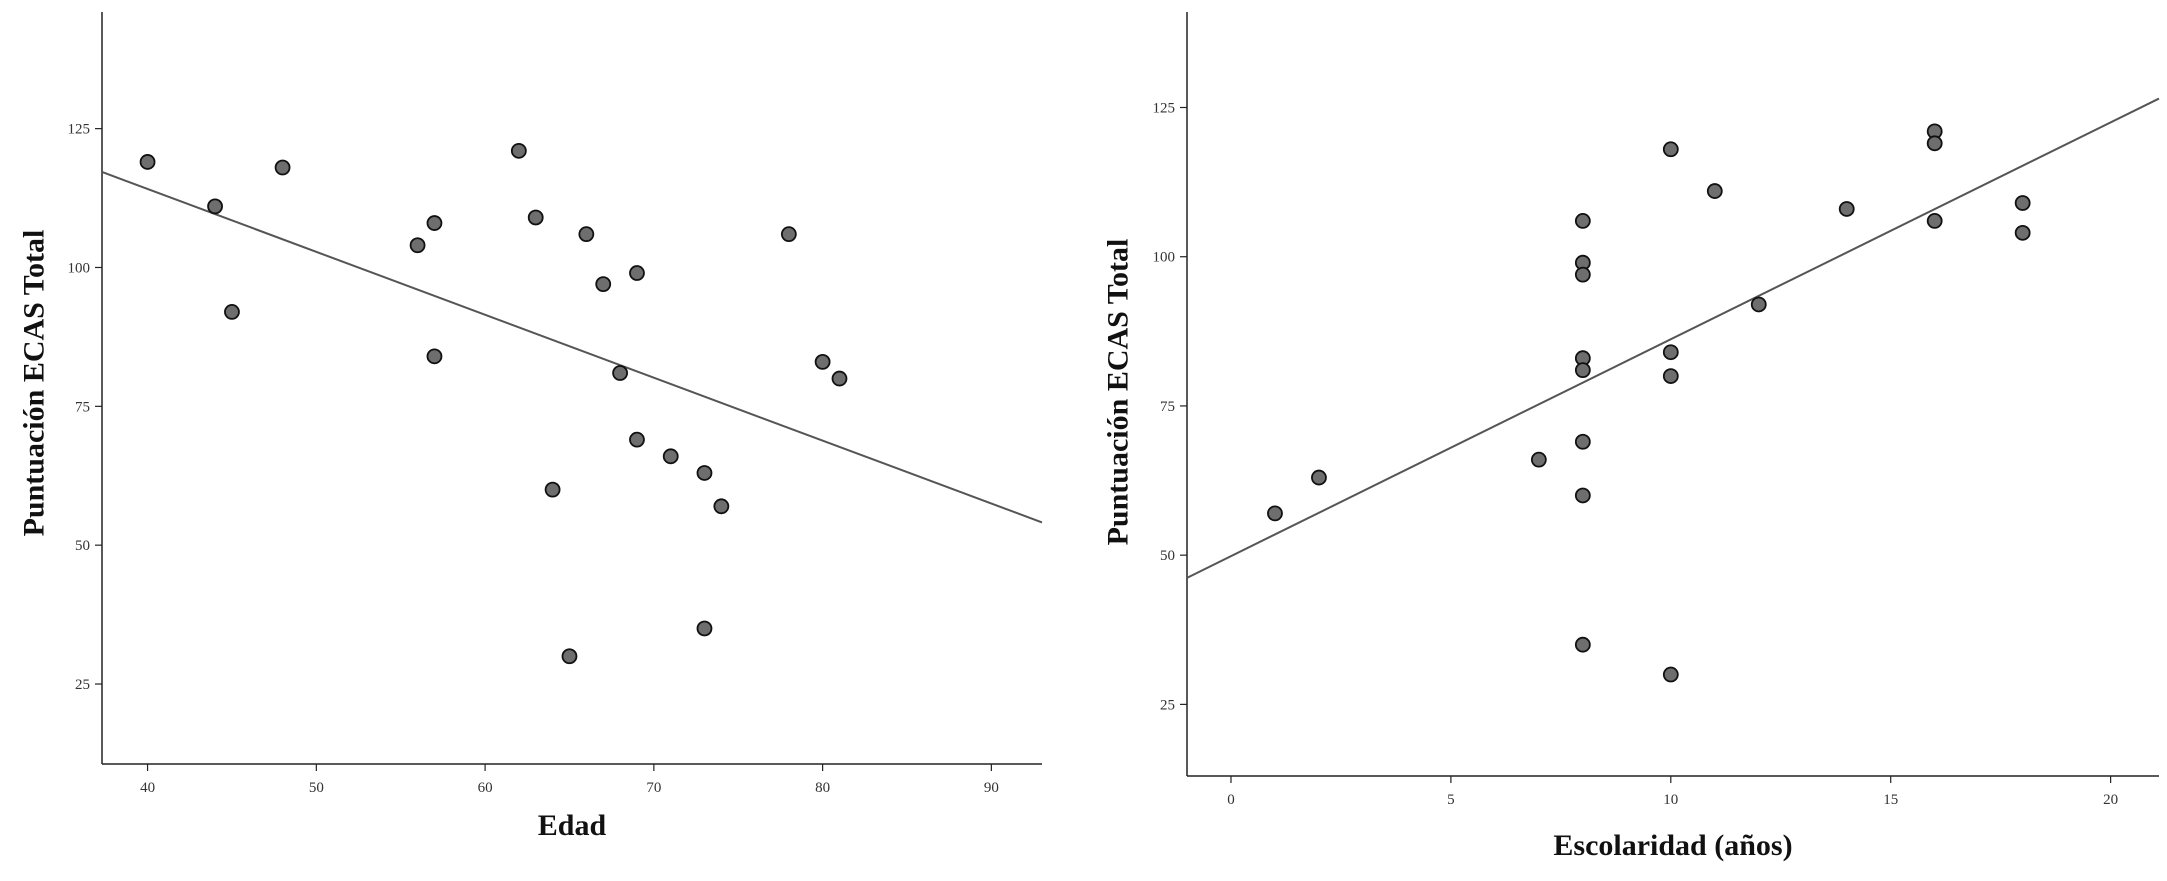 The width and height of the screenshot is (2167, 881). I want to click on x-tick-label: 15, so click(1890, 800).